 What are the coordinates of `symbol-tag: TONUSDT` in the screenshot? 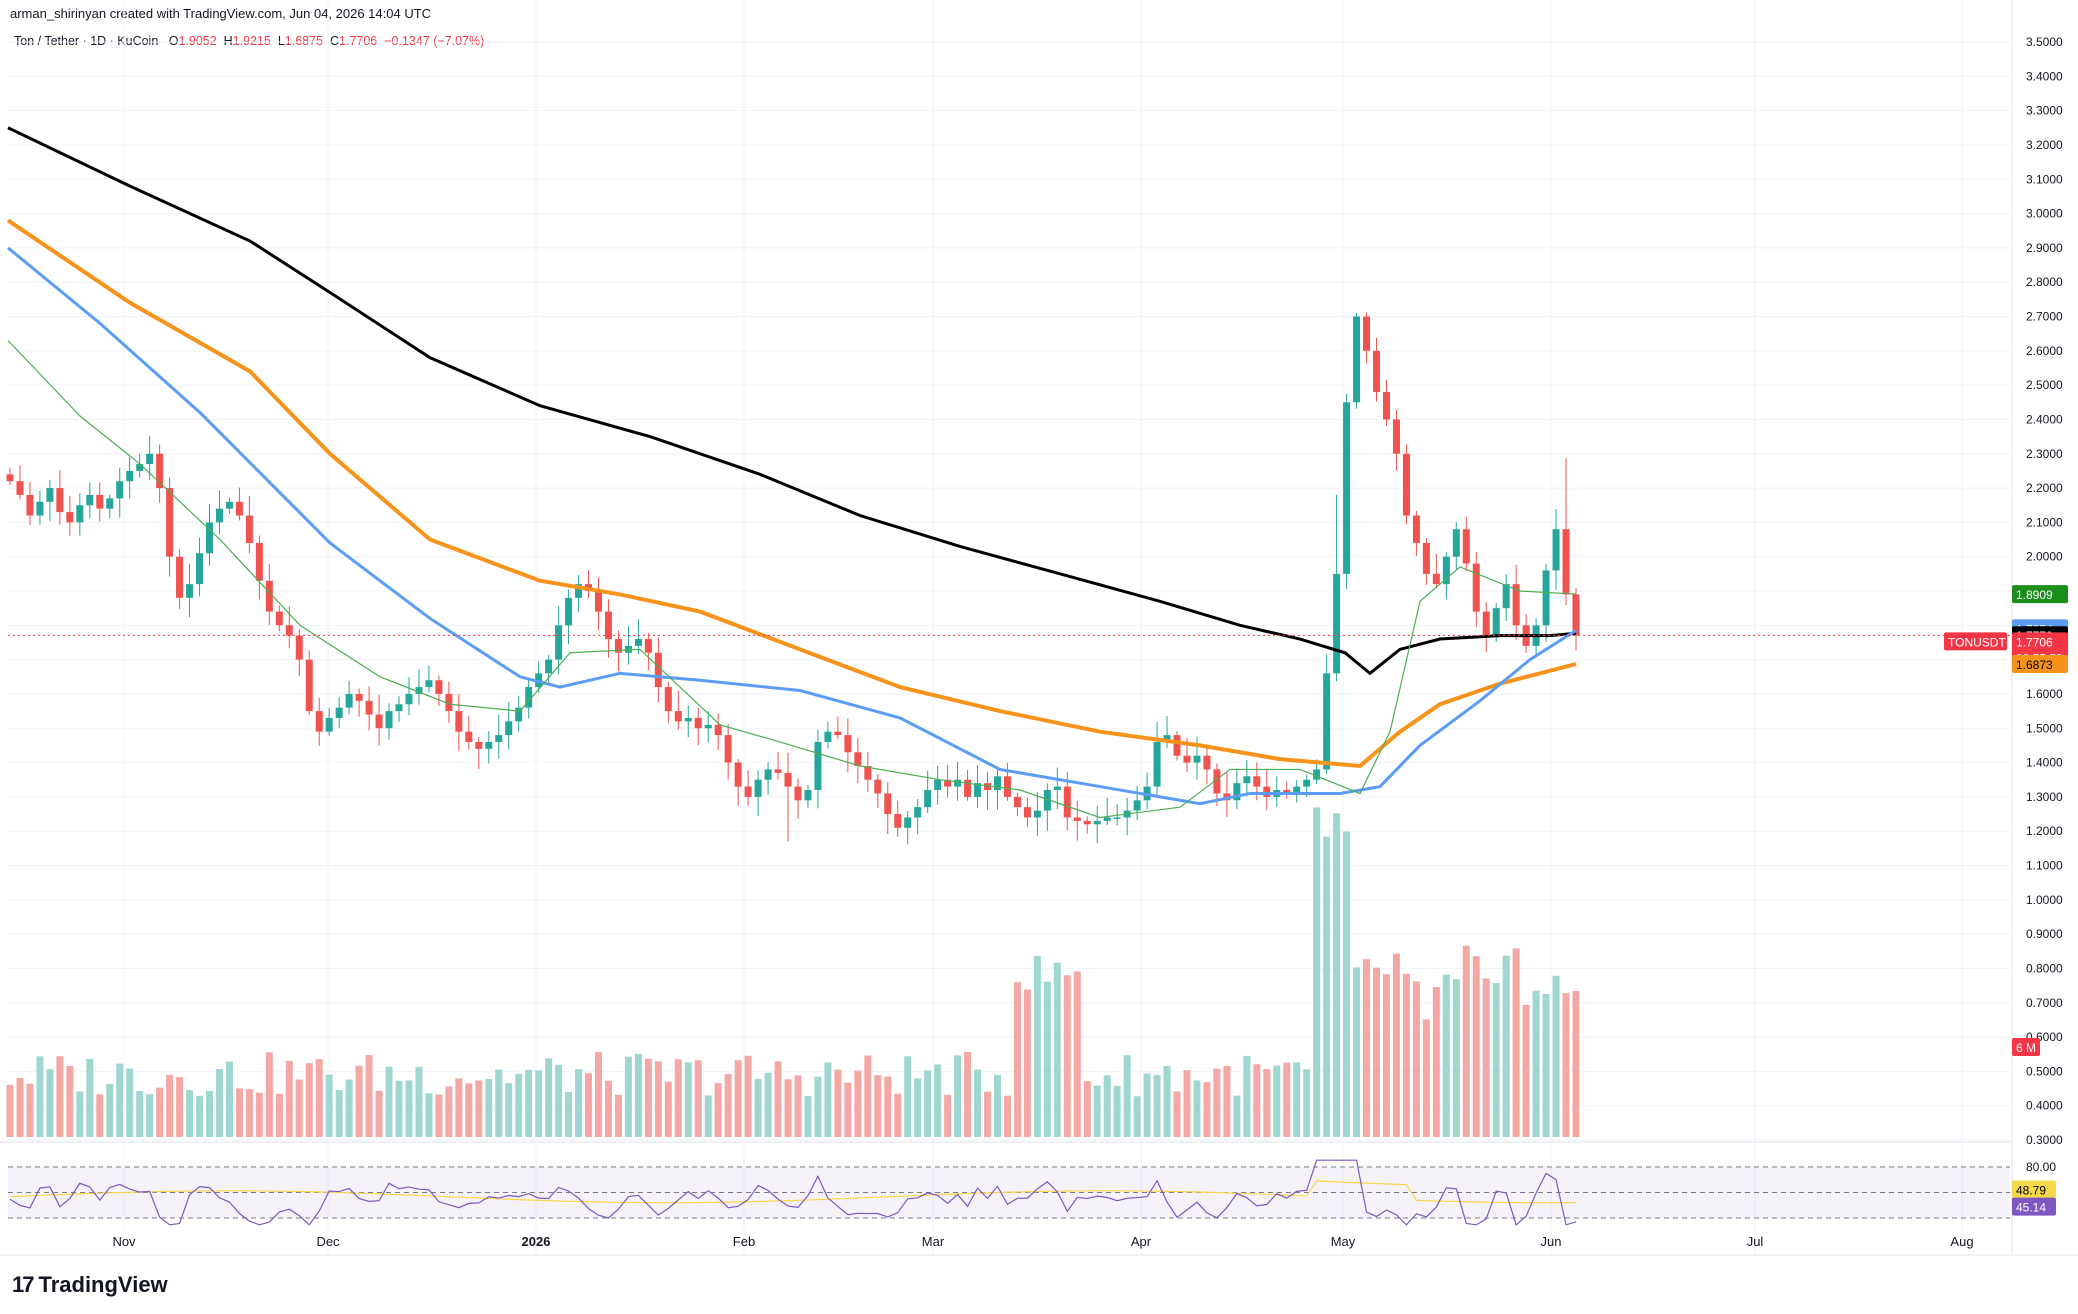 It's located at (1977, 642).